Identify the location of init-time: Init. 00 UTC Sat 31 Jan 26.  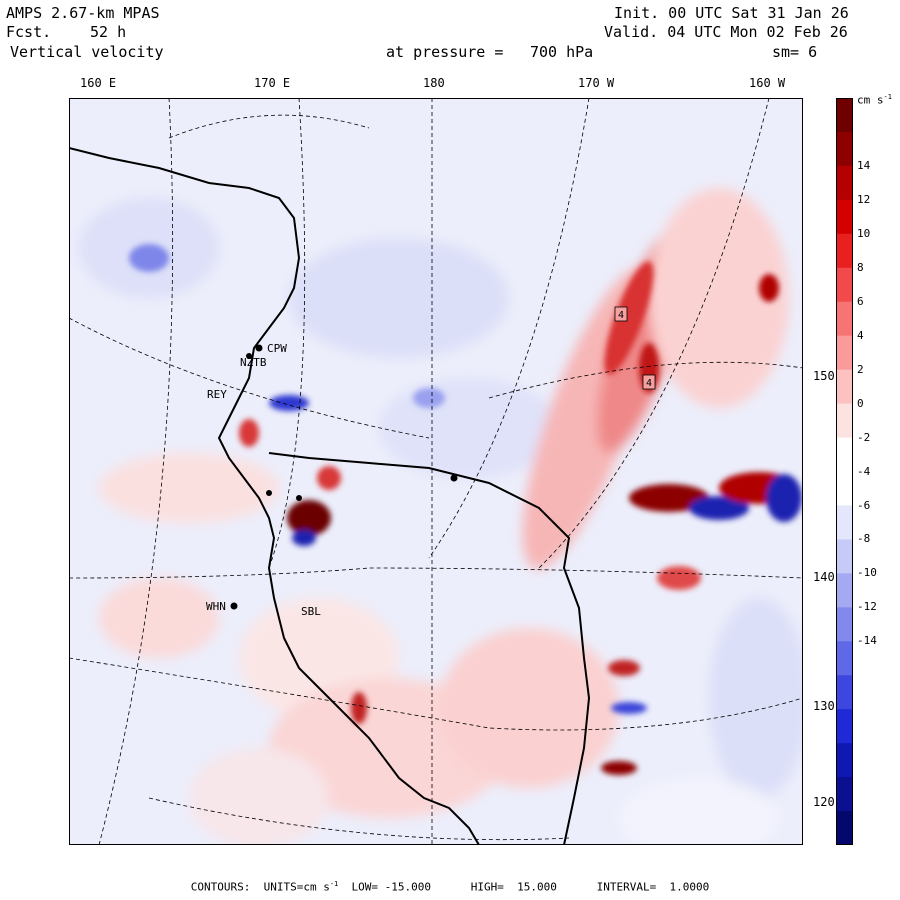
(731, 13).